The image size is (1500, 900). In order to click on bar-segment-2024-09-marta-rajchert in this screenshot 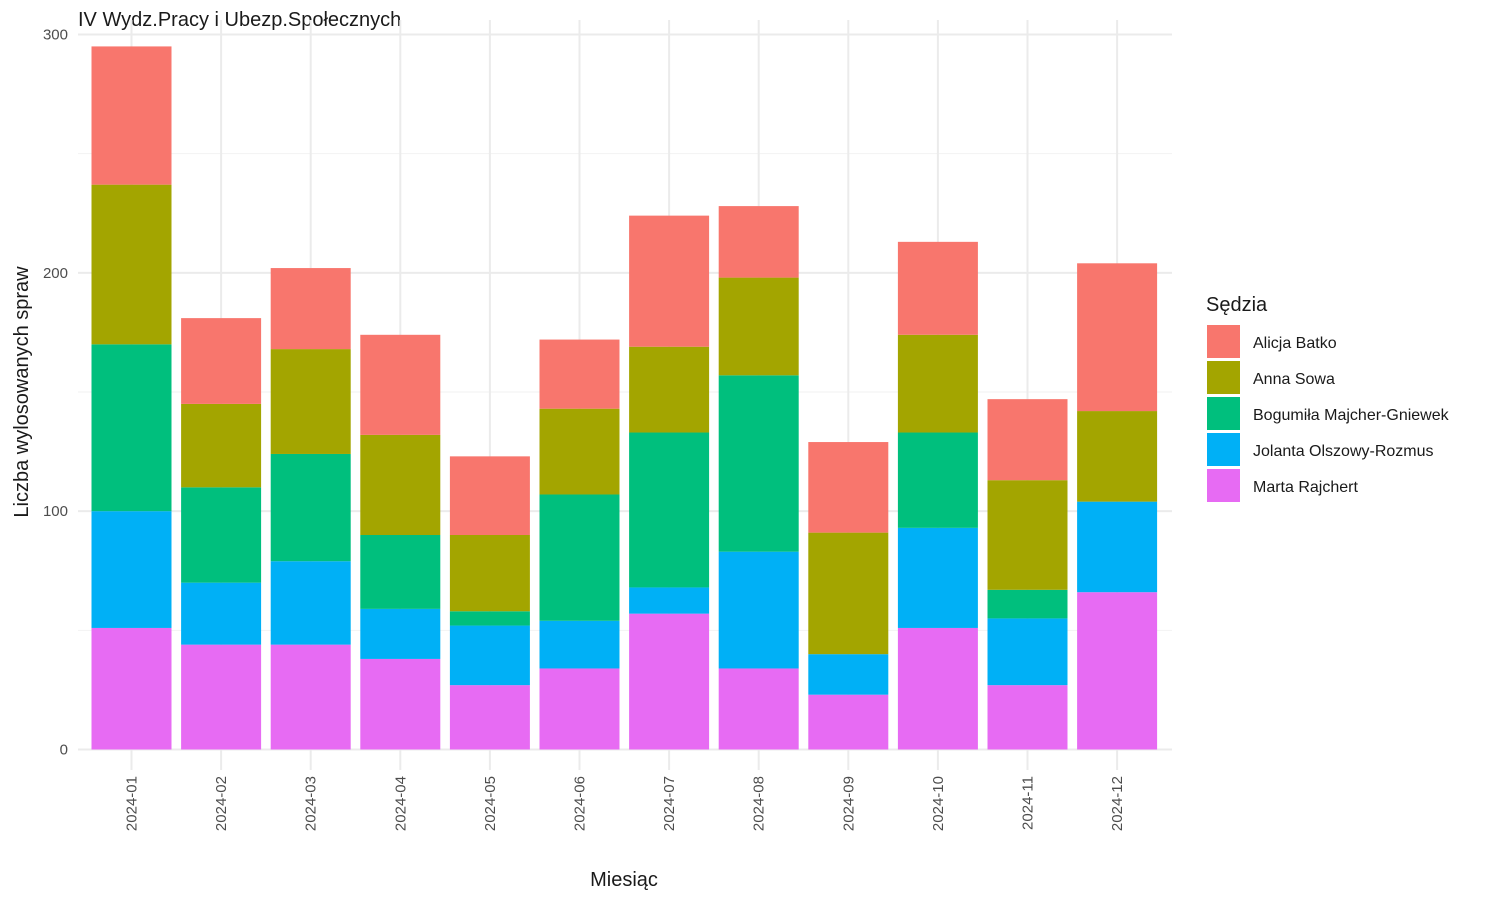, I will do `click(848, 722)`.